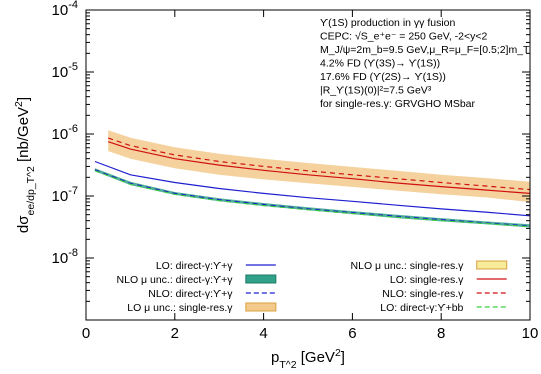  I want to click on x-tick-label: 10, so click(530, 333).